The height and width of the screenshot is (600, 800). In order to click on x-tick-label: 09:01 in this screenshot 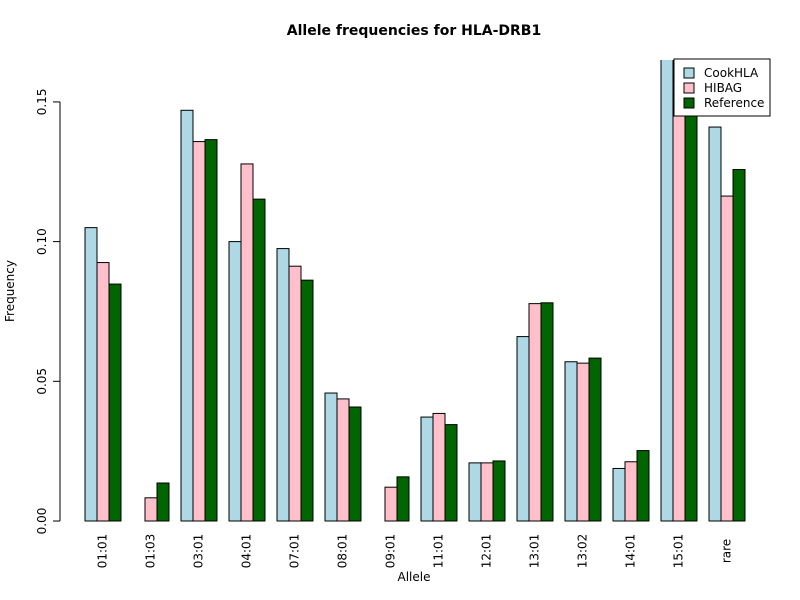, I will do `click(391, 551)`.